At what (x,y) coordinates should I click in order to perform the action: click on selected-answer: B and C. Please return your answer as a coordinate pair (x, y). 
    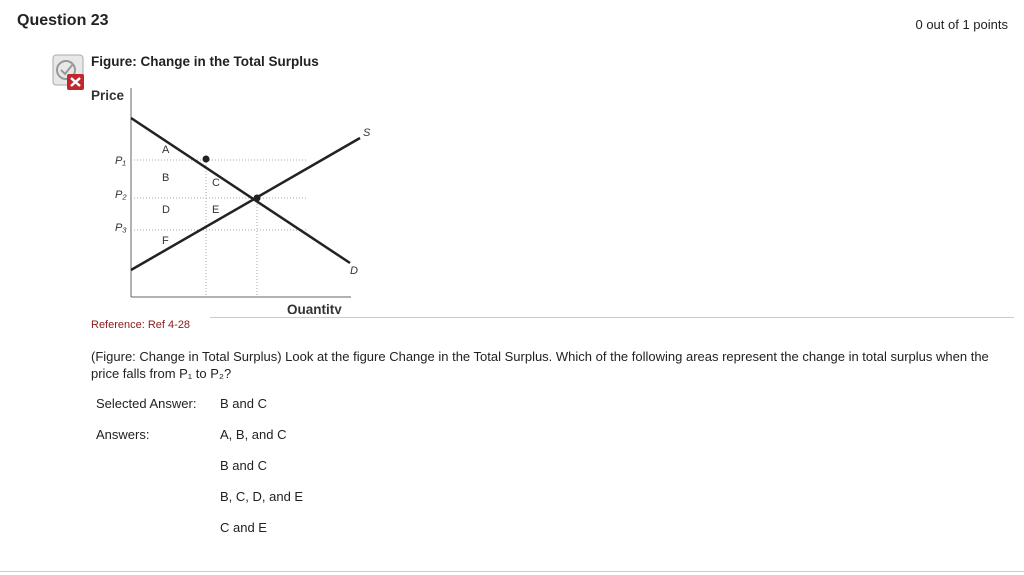
    Looking at the image, I should click on (243, 403).